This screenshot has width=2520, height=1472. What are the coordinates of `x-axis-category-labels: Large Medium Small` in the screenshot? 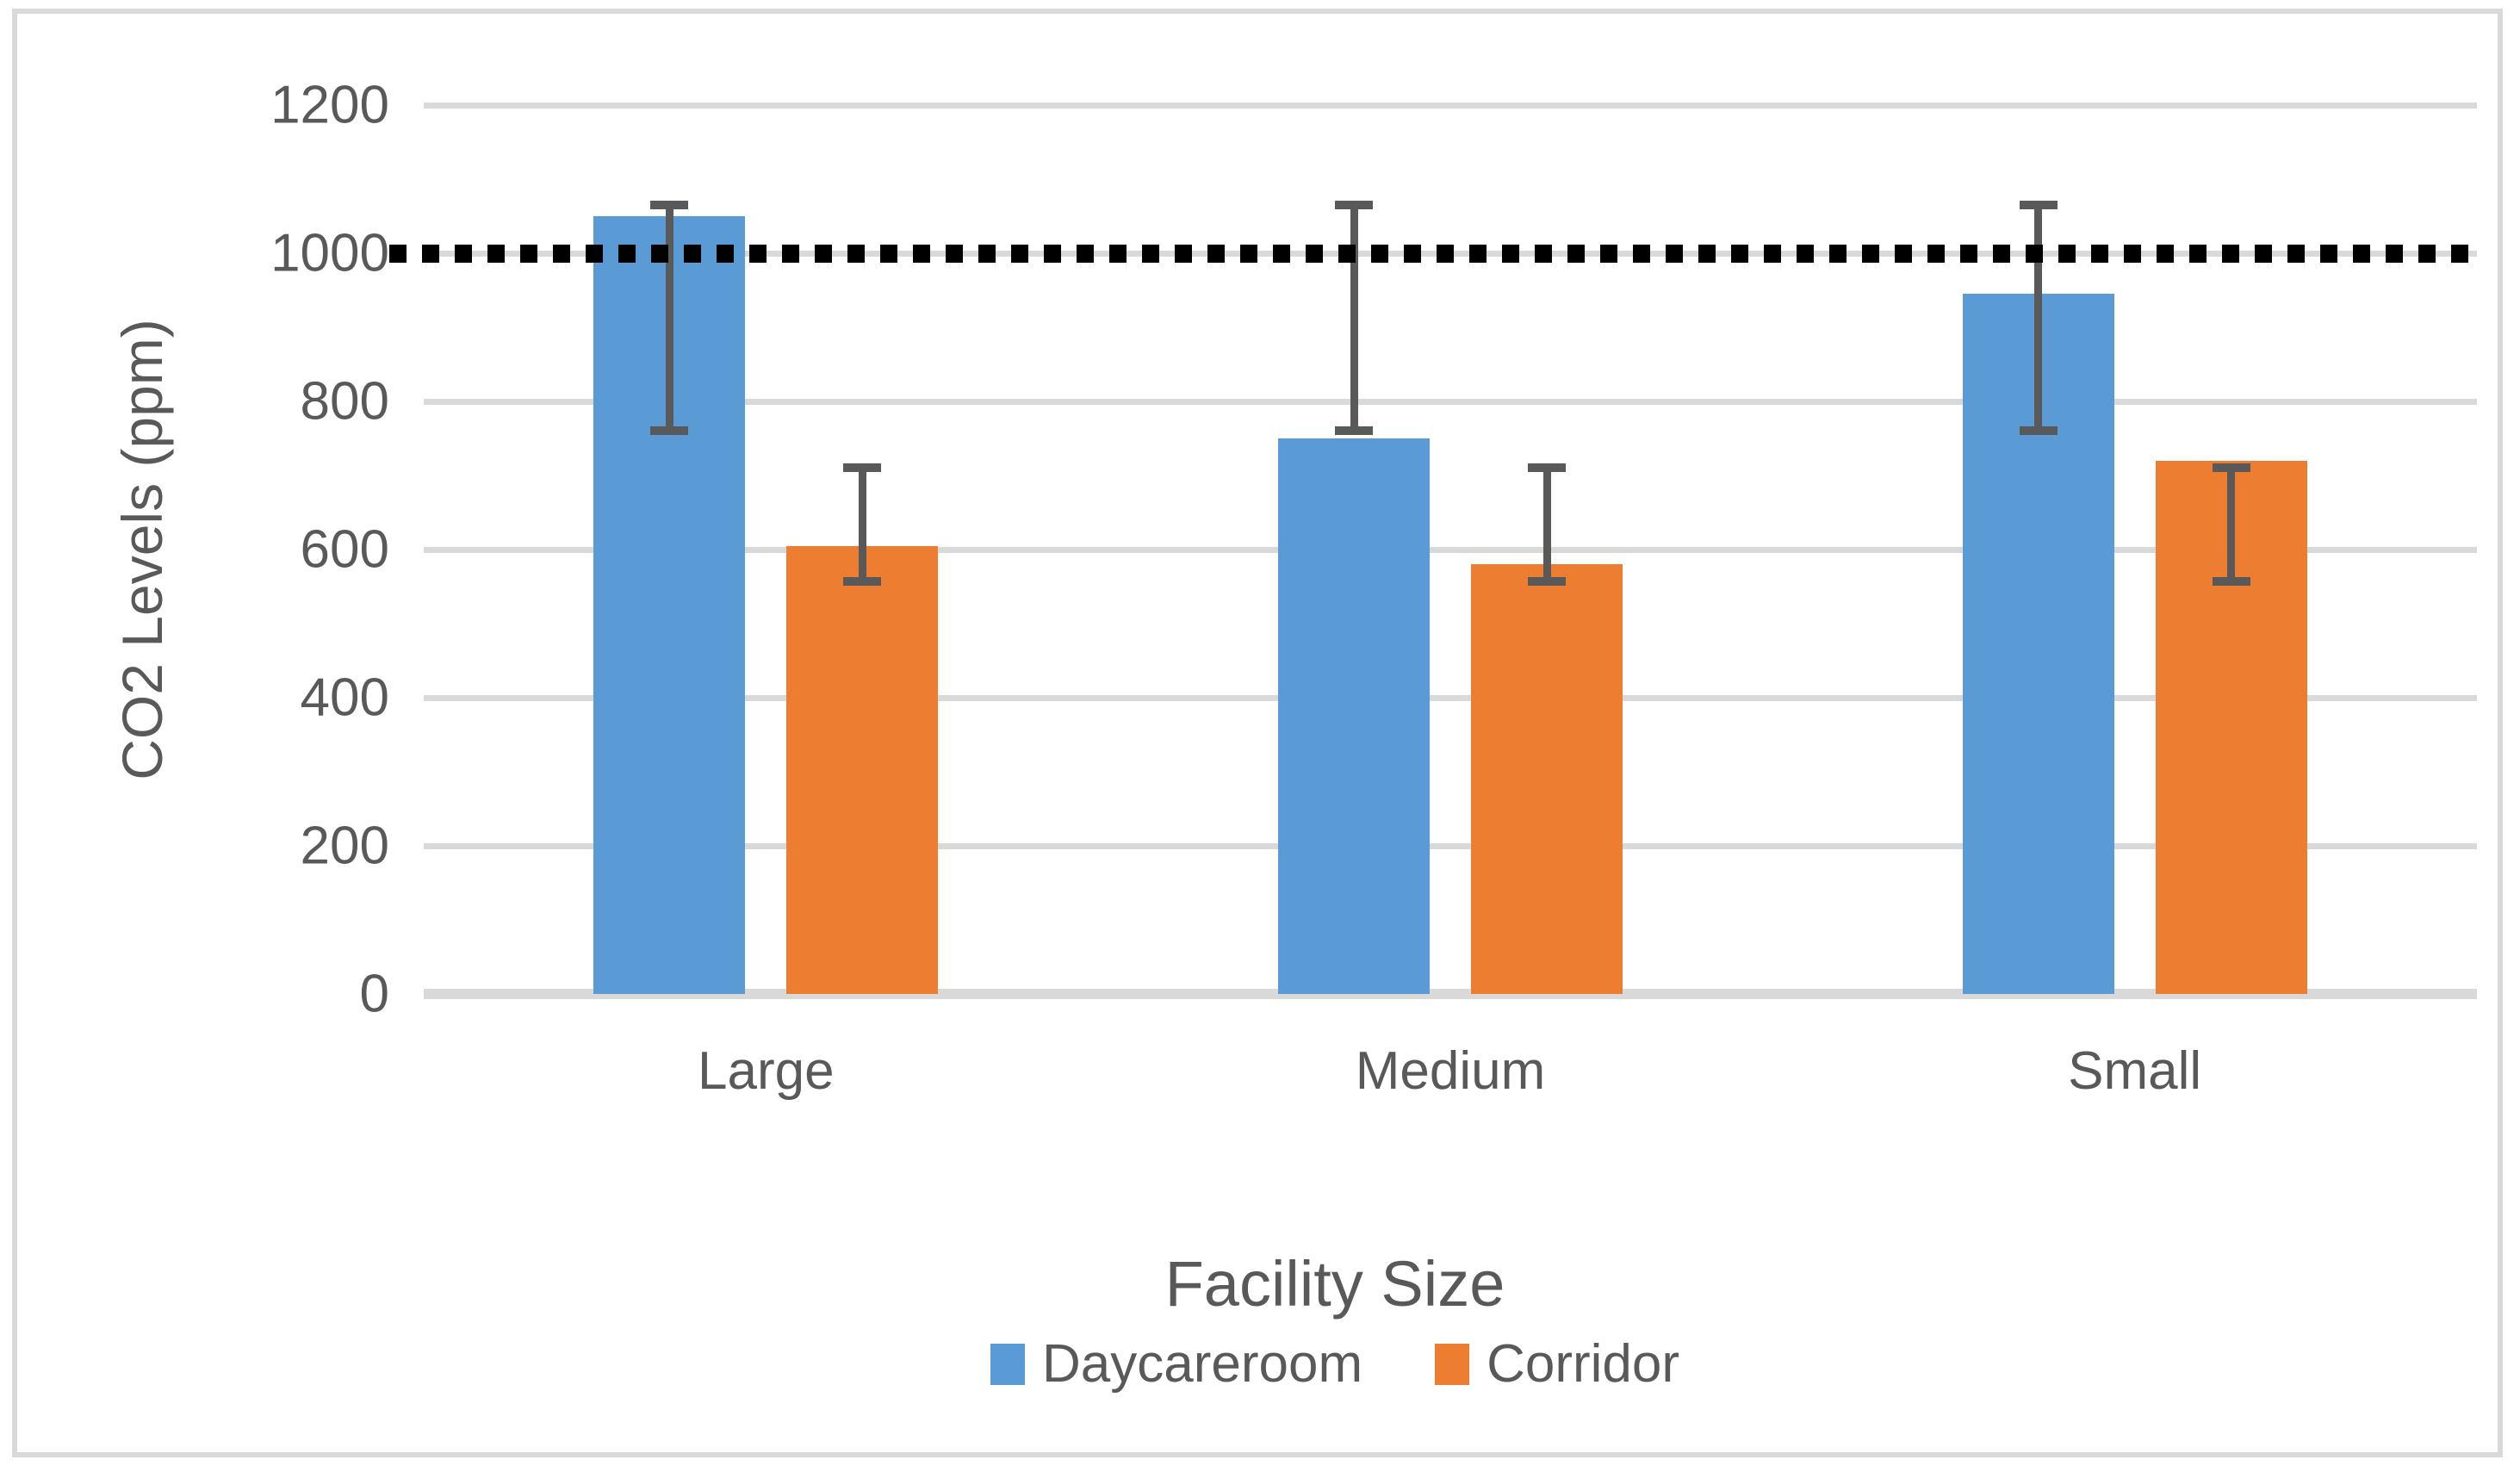 It's located at (1451, 1074).